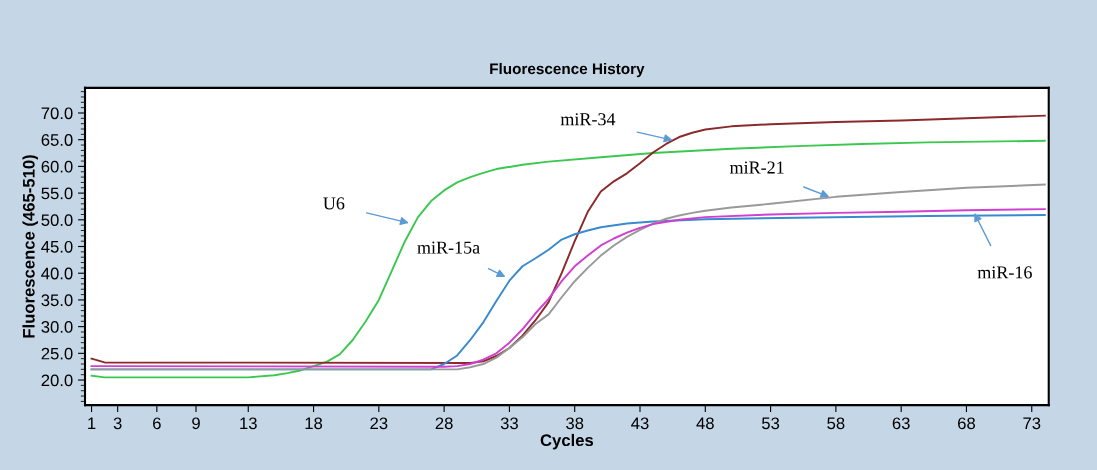 The image size is (1097, 470). I want to click on y-tick-label: 65.0, so click(57, 140).